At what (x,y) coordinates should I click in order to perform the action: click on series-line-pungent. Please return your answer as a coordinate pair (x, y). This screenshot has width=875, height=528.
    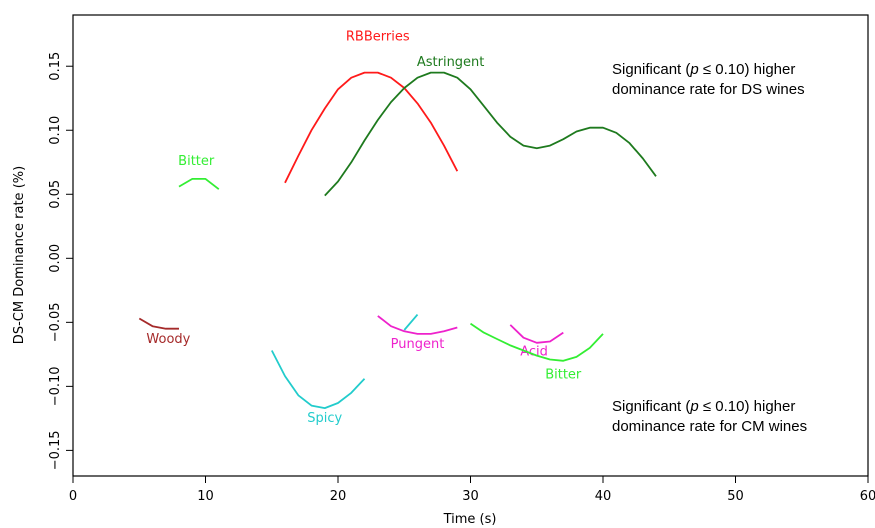
    Looking at the image, I should click on (417, 325).